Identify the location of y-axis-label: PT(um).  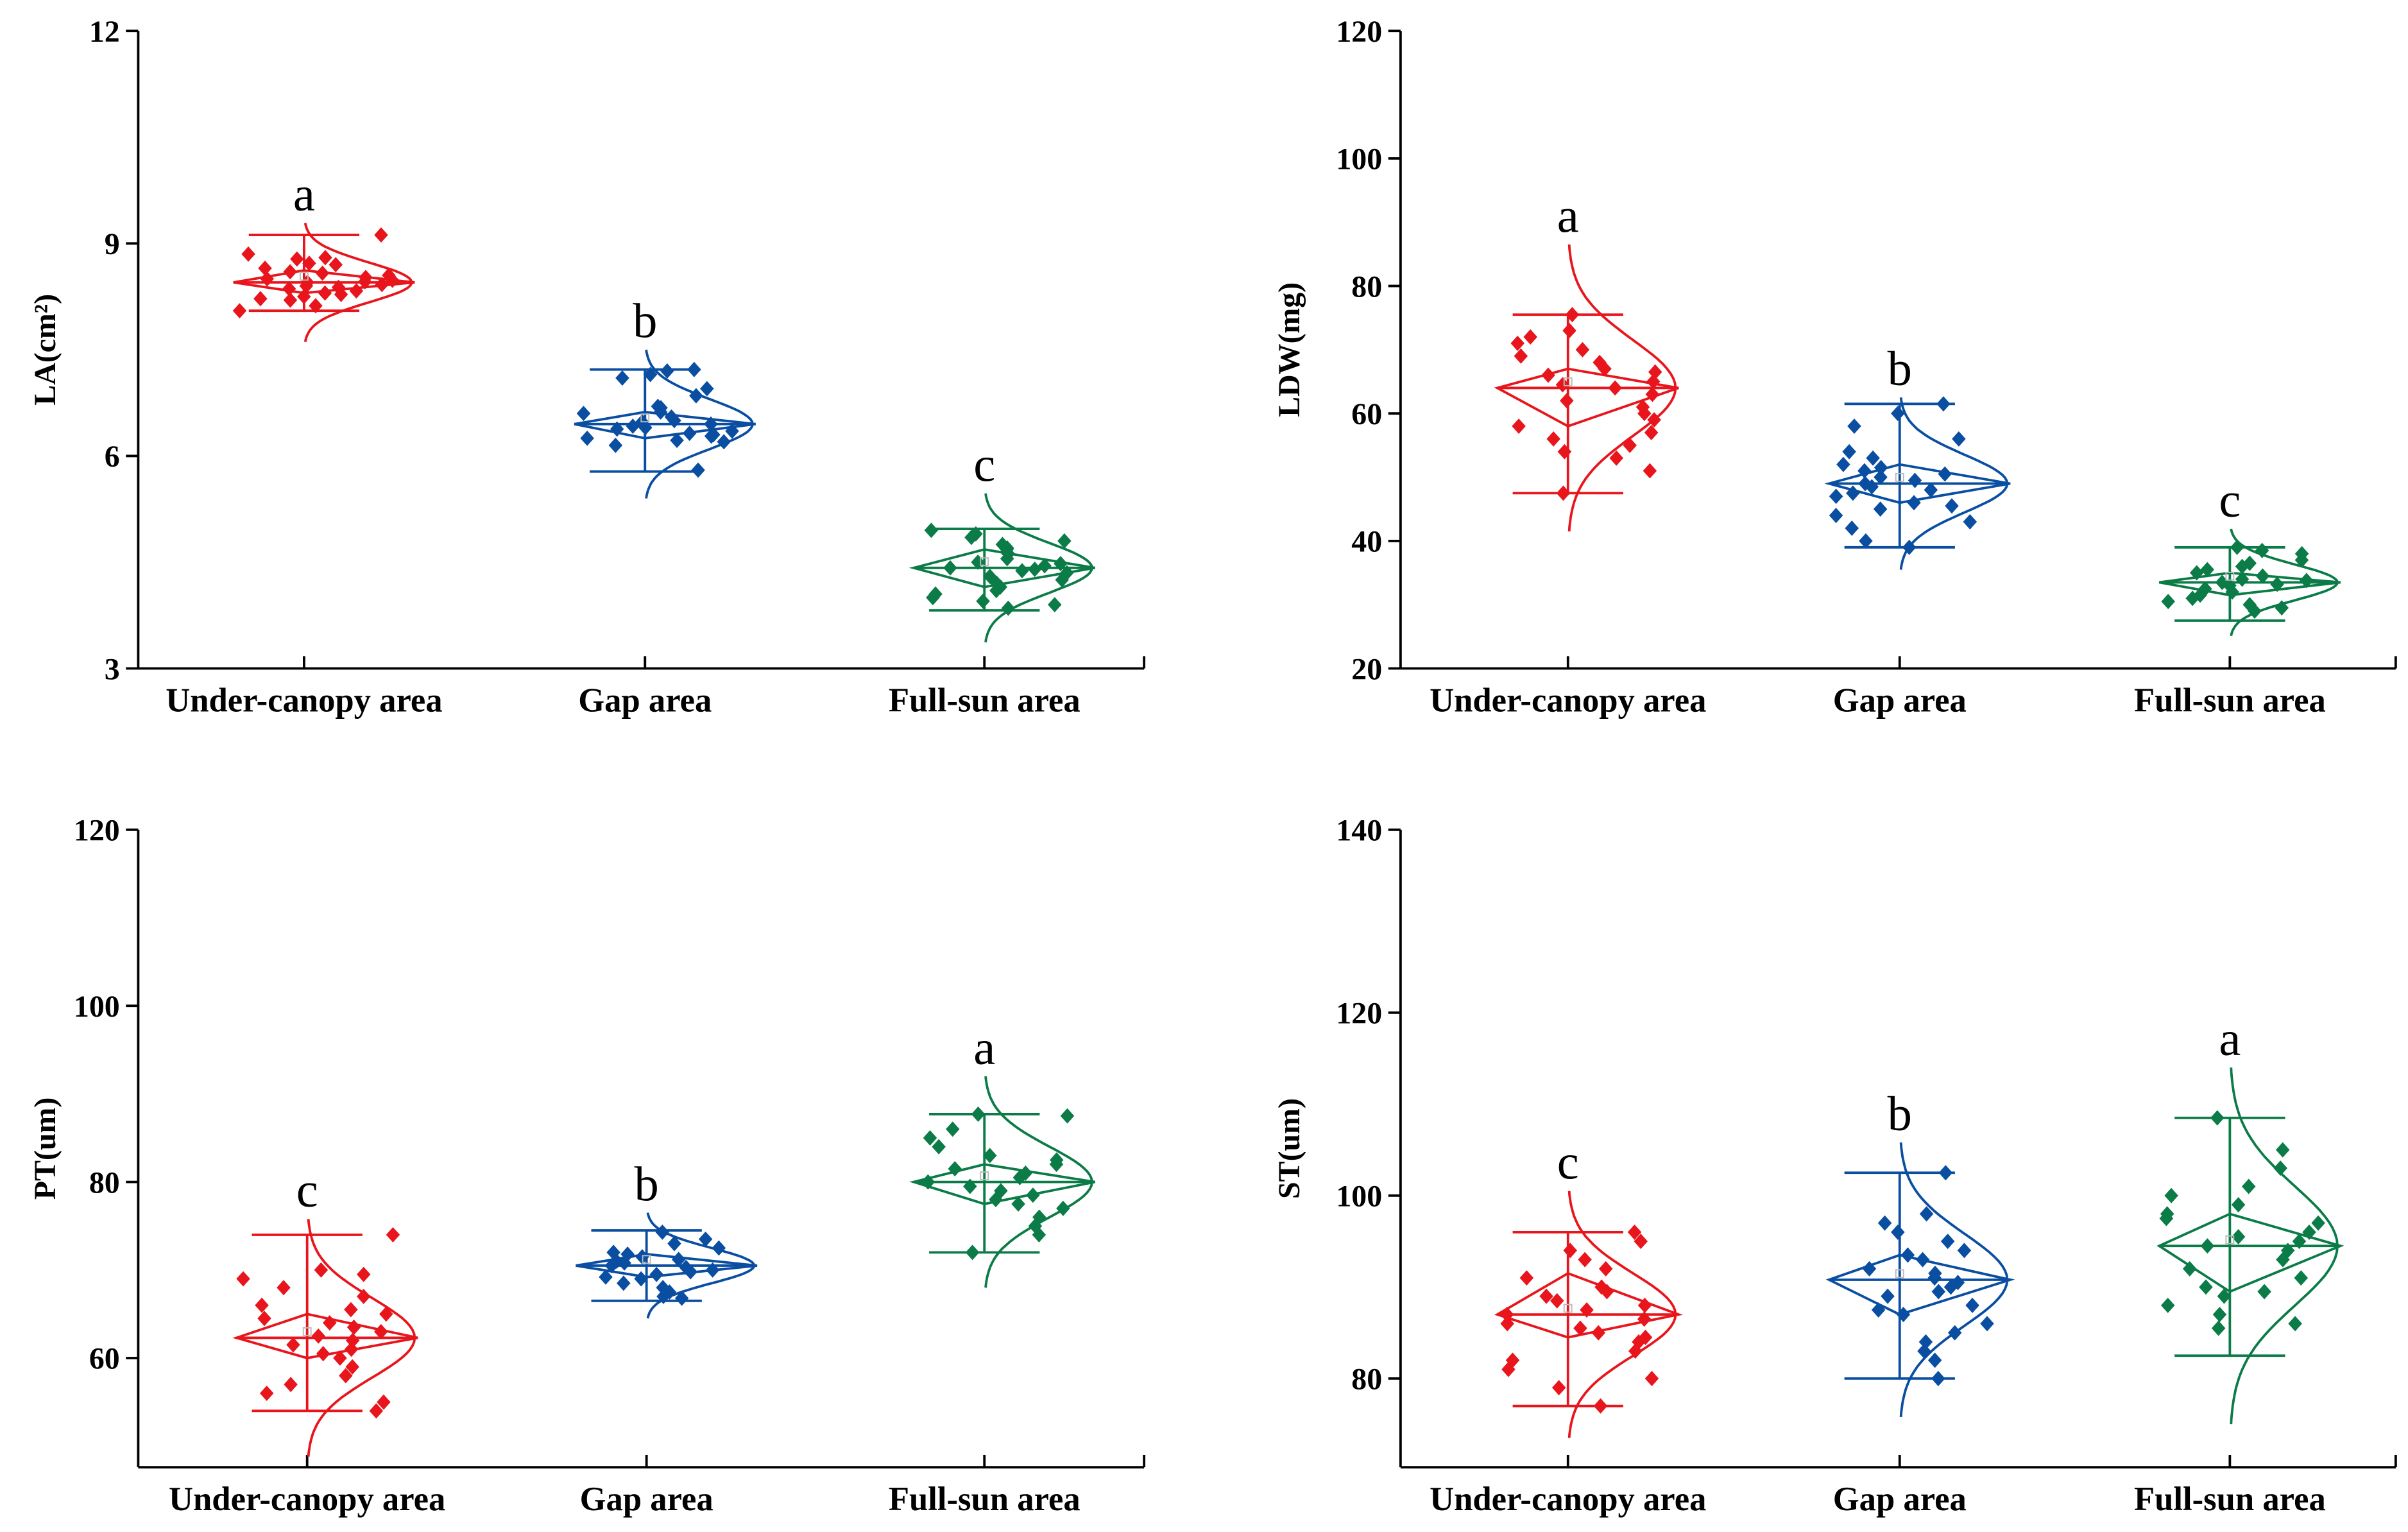
(45, 1148).